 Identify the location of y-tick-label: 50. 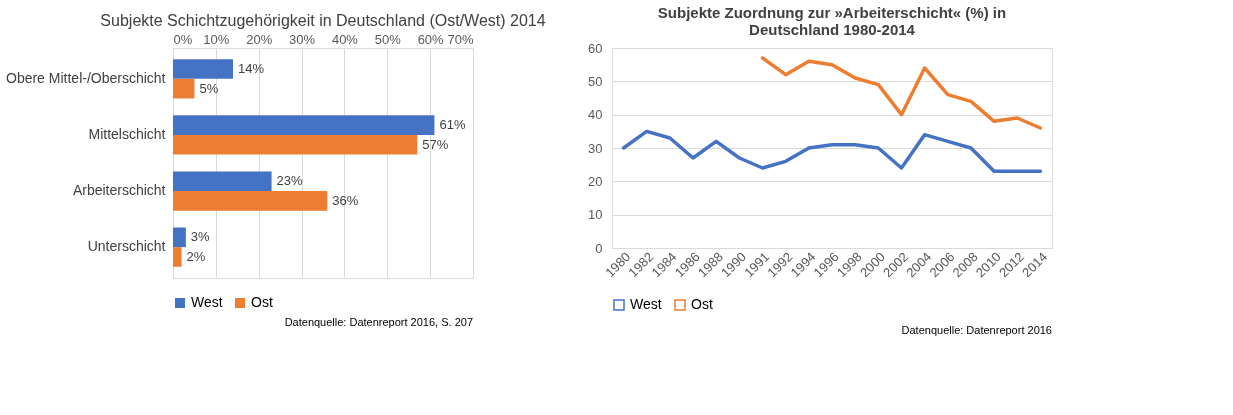
(595, 81).